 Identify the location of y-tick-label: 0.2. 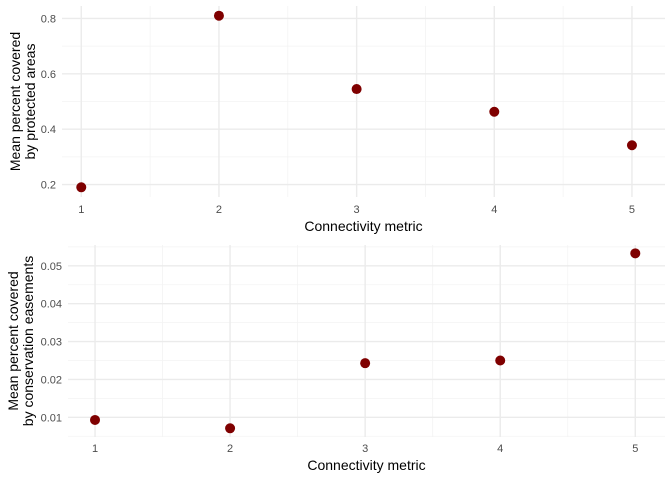
(48, 186).